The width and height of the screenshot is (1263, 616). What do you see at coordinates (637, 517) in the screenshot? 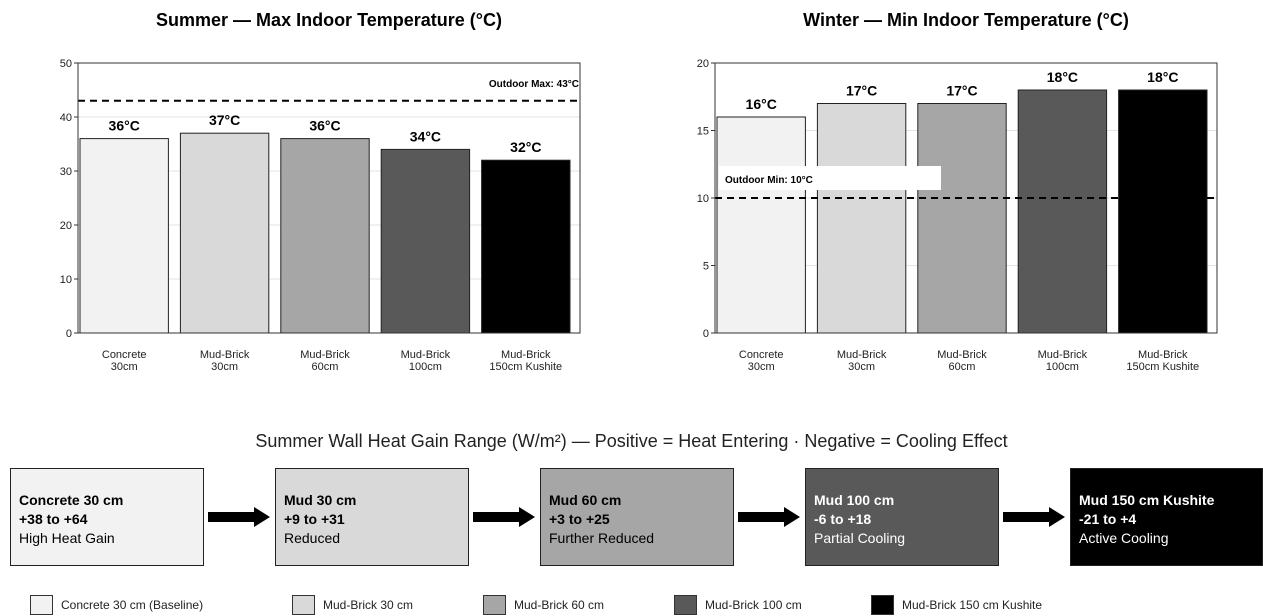
I see `flow-step-mud-60: Mud 60 cm +3 to +25 Further Reduced` at bounding box center [637, 517].